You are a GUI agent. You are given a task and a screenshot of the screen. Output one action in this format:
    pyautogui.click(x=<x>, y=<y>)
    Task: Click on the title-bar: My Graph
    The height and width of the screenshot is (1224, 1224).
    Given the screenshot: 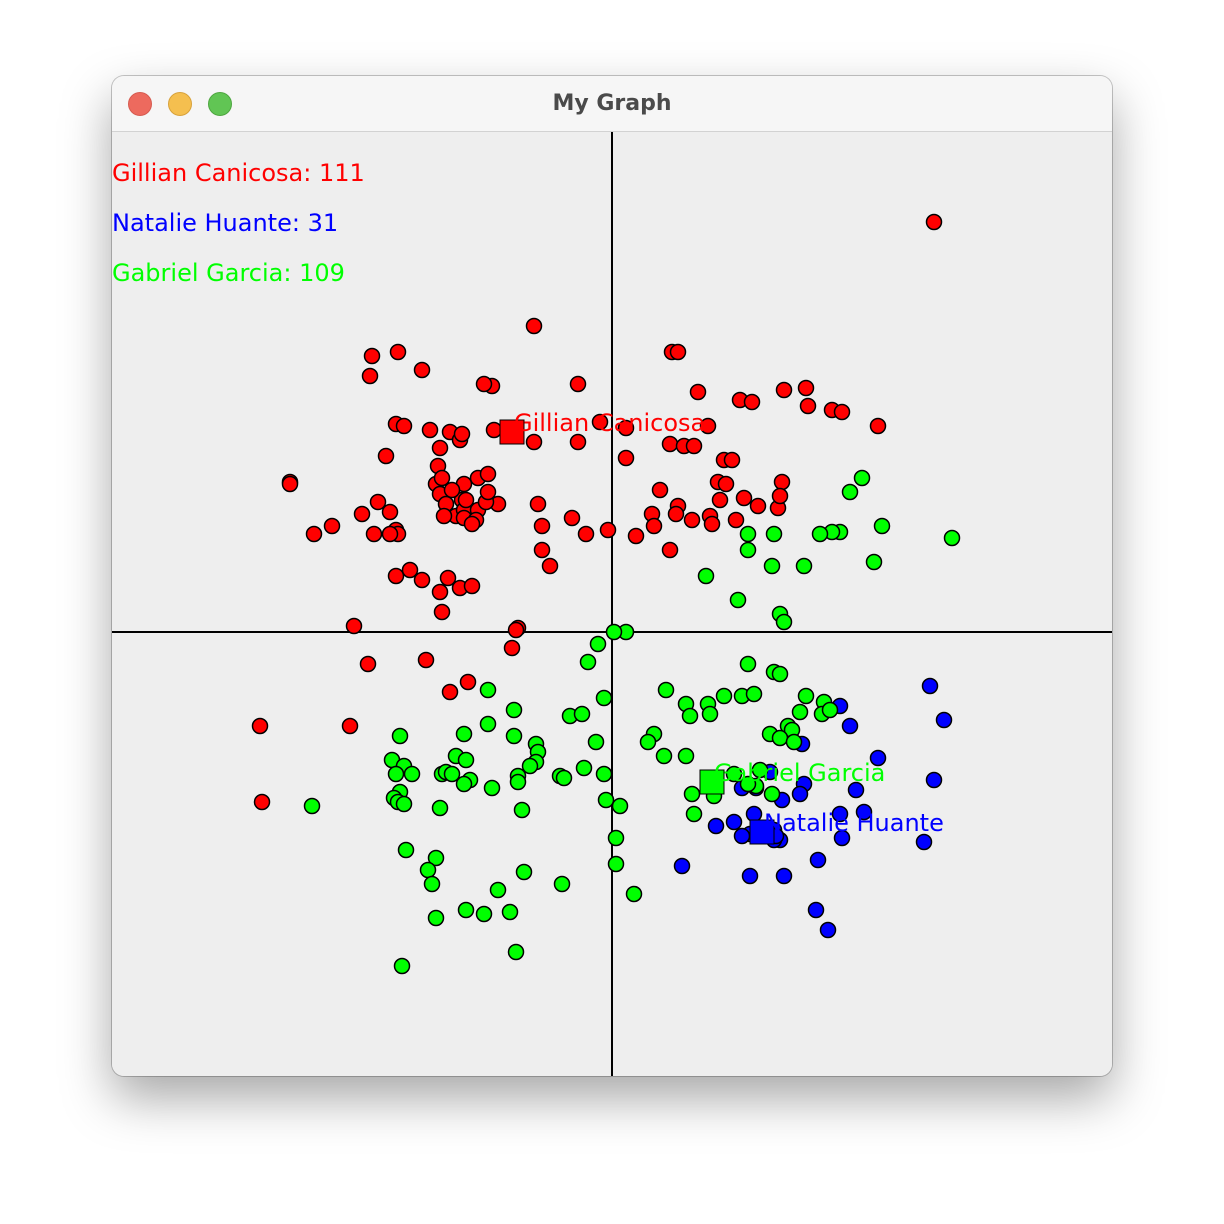 What is the action you would take?
    pyautogui.click(x=612, y=104)
    